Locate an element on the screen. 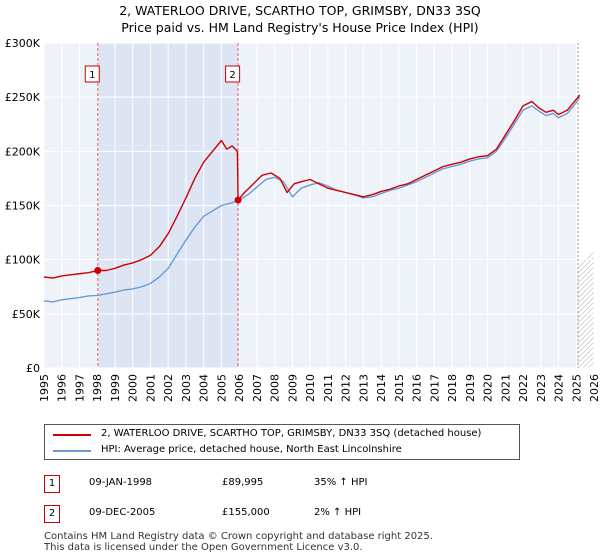 The width and height of the screenshot is (600, 560). x-tick-label: 2012 is located at coordinates (346, 388).